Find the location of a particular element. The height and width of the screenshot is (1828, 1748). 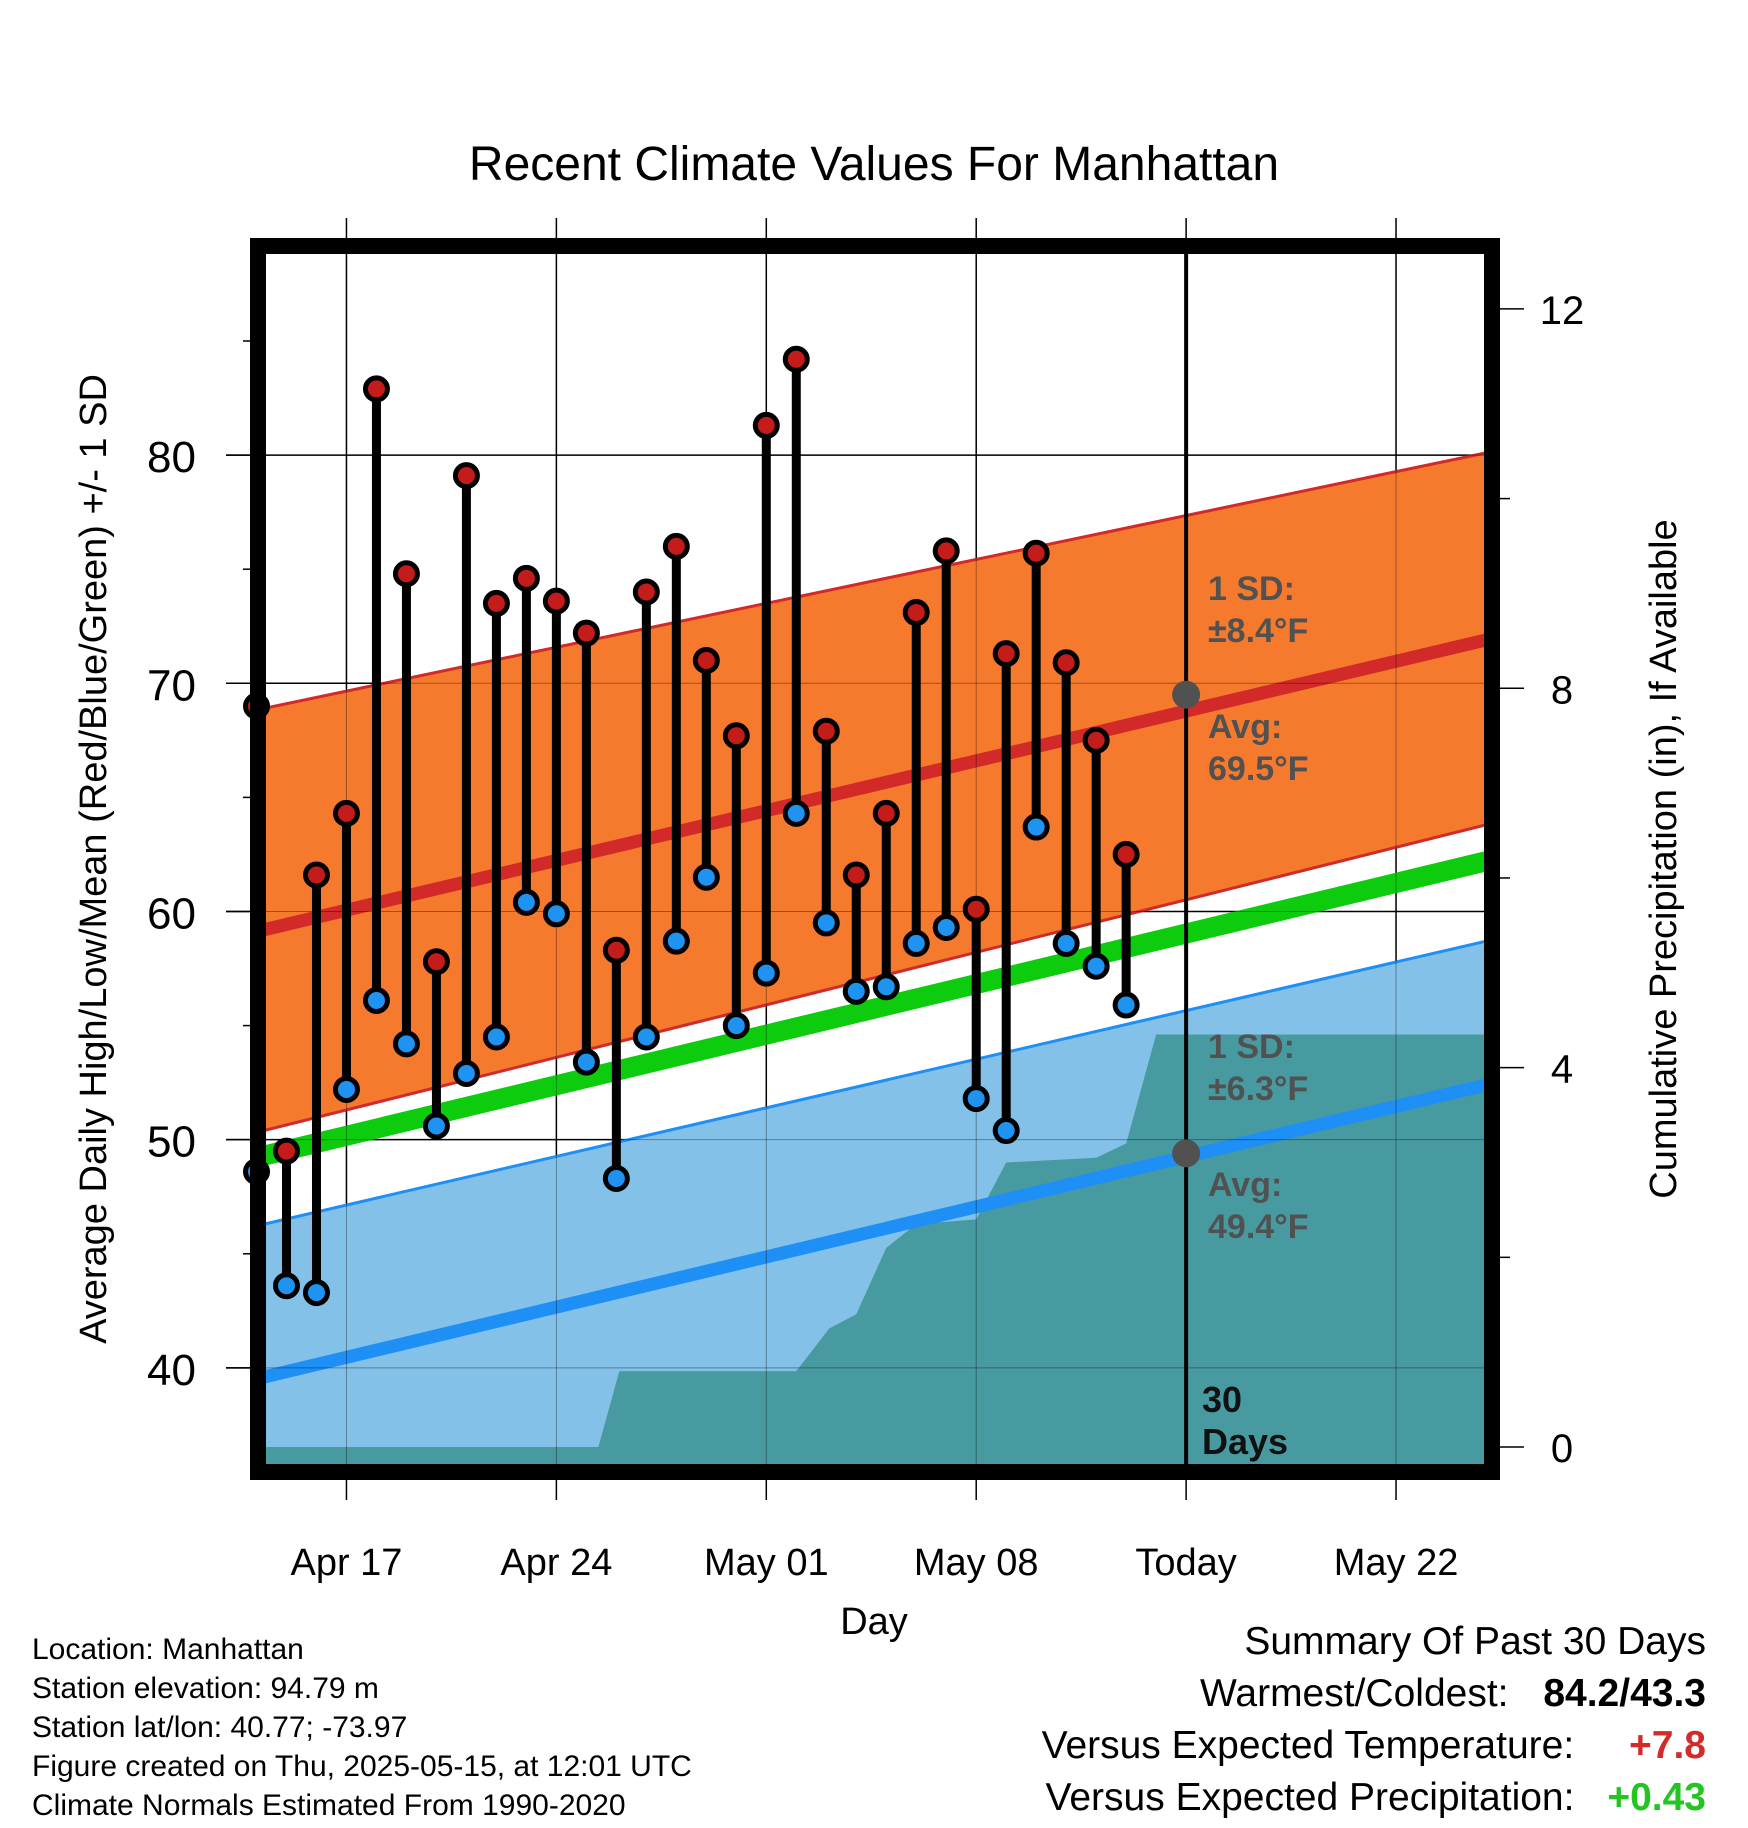

days-count: 30 is located at coordinates (1222, 1399).